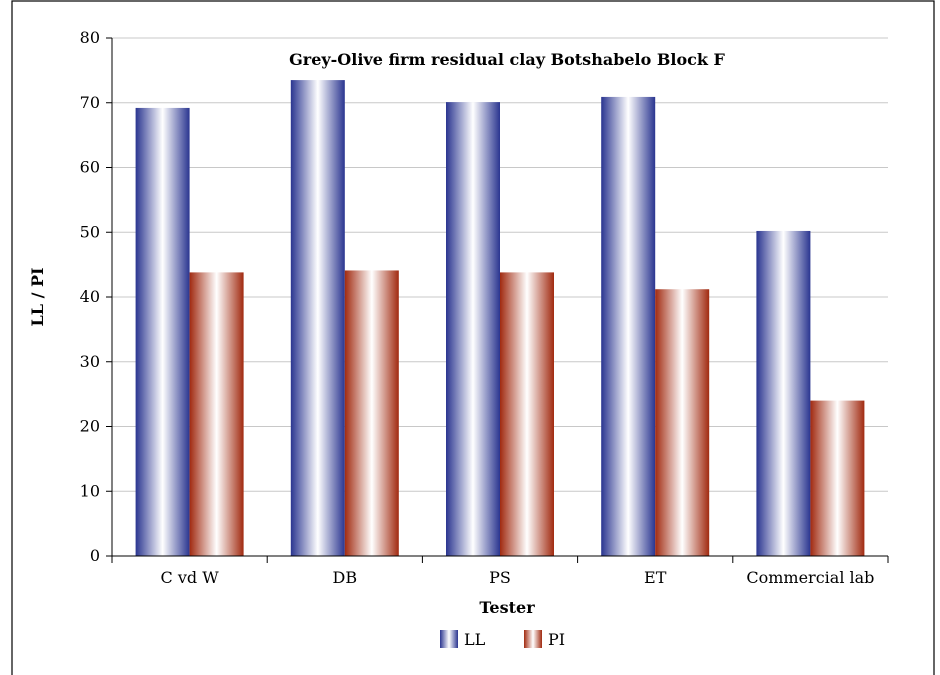 This screenshot has height=675, width=940. What do you see at coordinates (95, 555) in the screenshot?
I see `y-tick-label: 0` at bounding box center [95, 555].